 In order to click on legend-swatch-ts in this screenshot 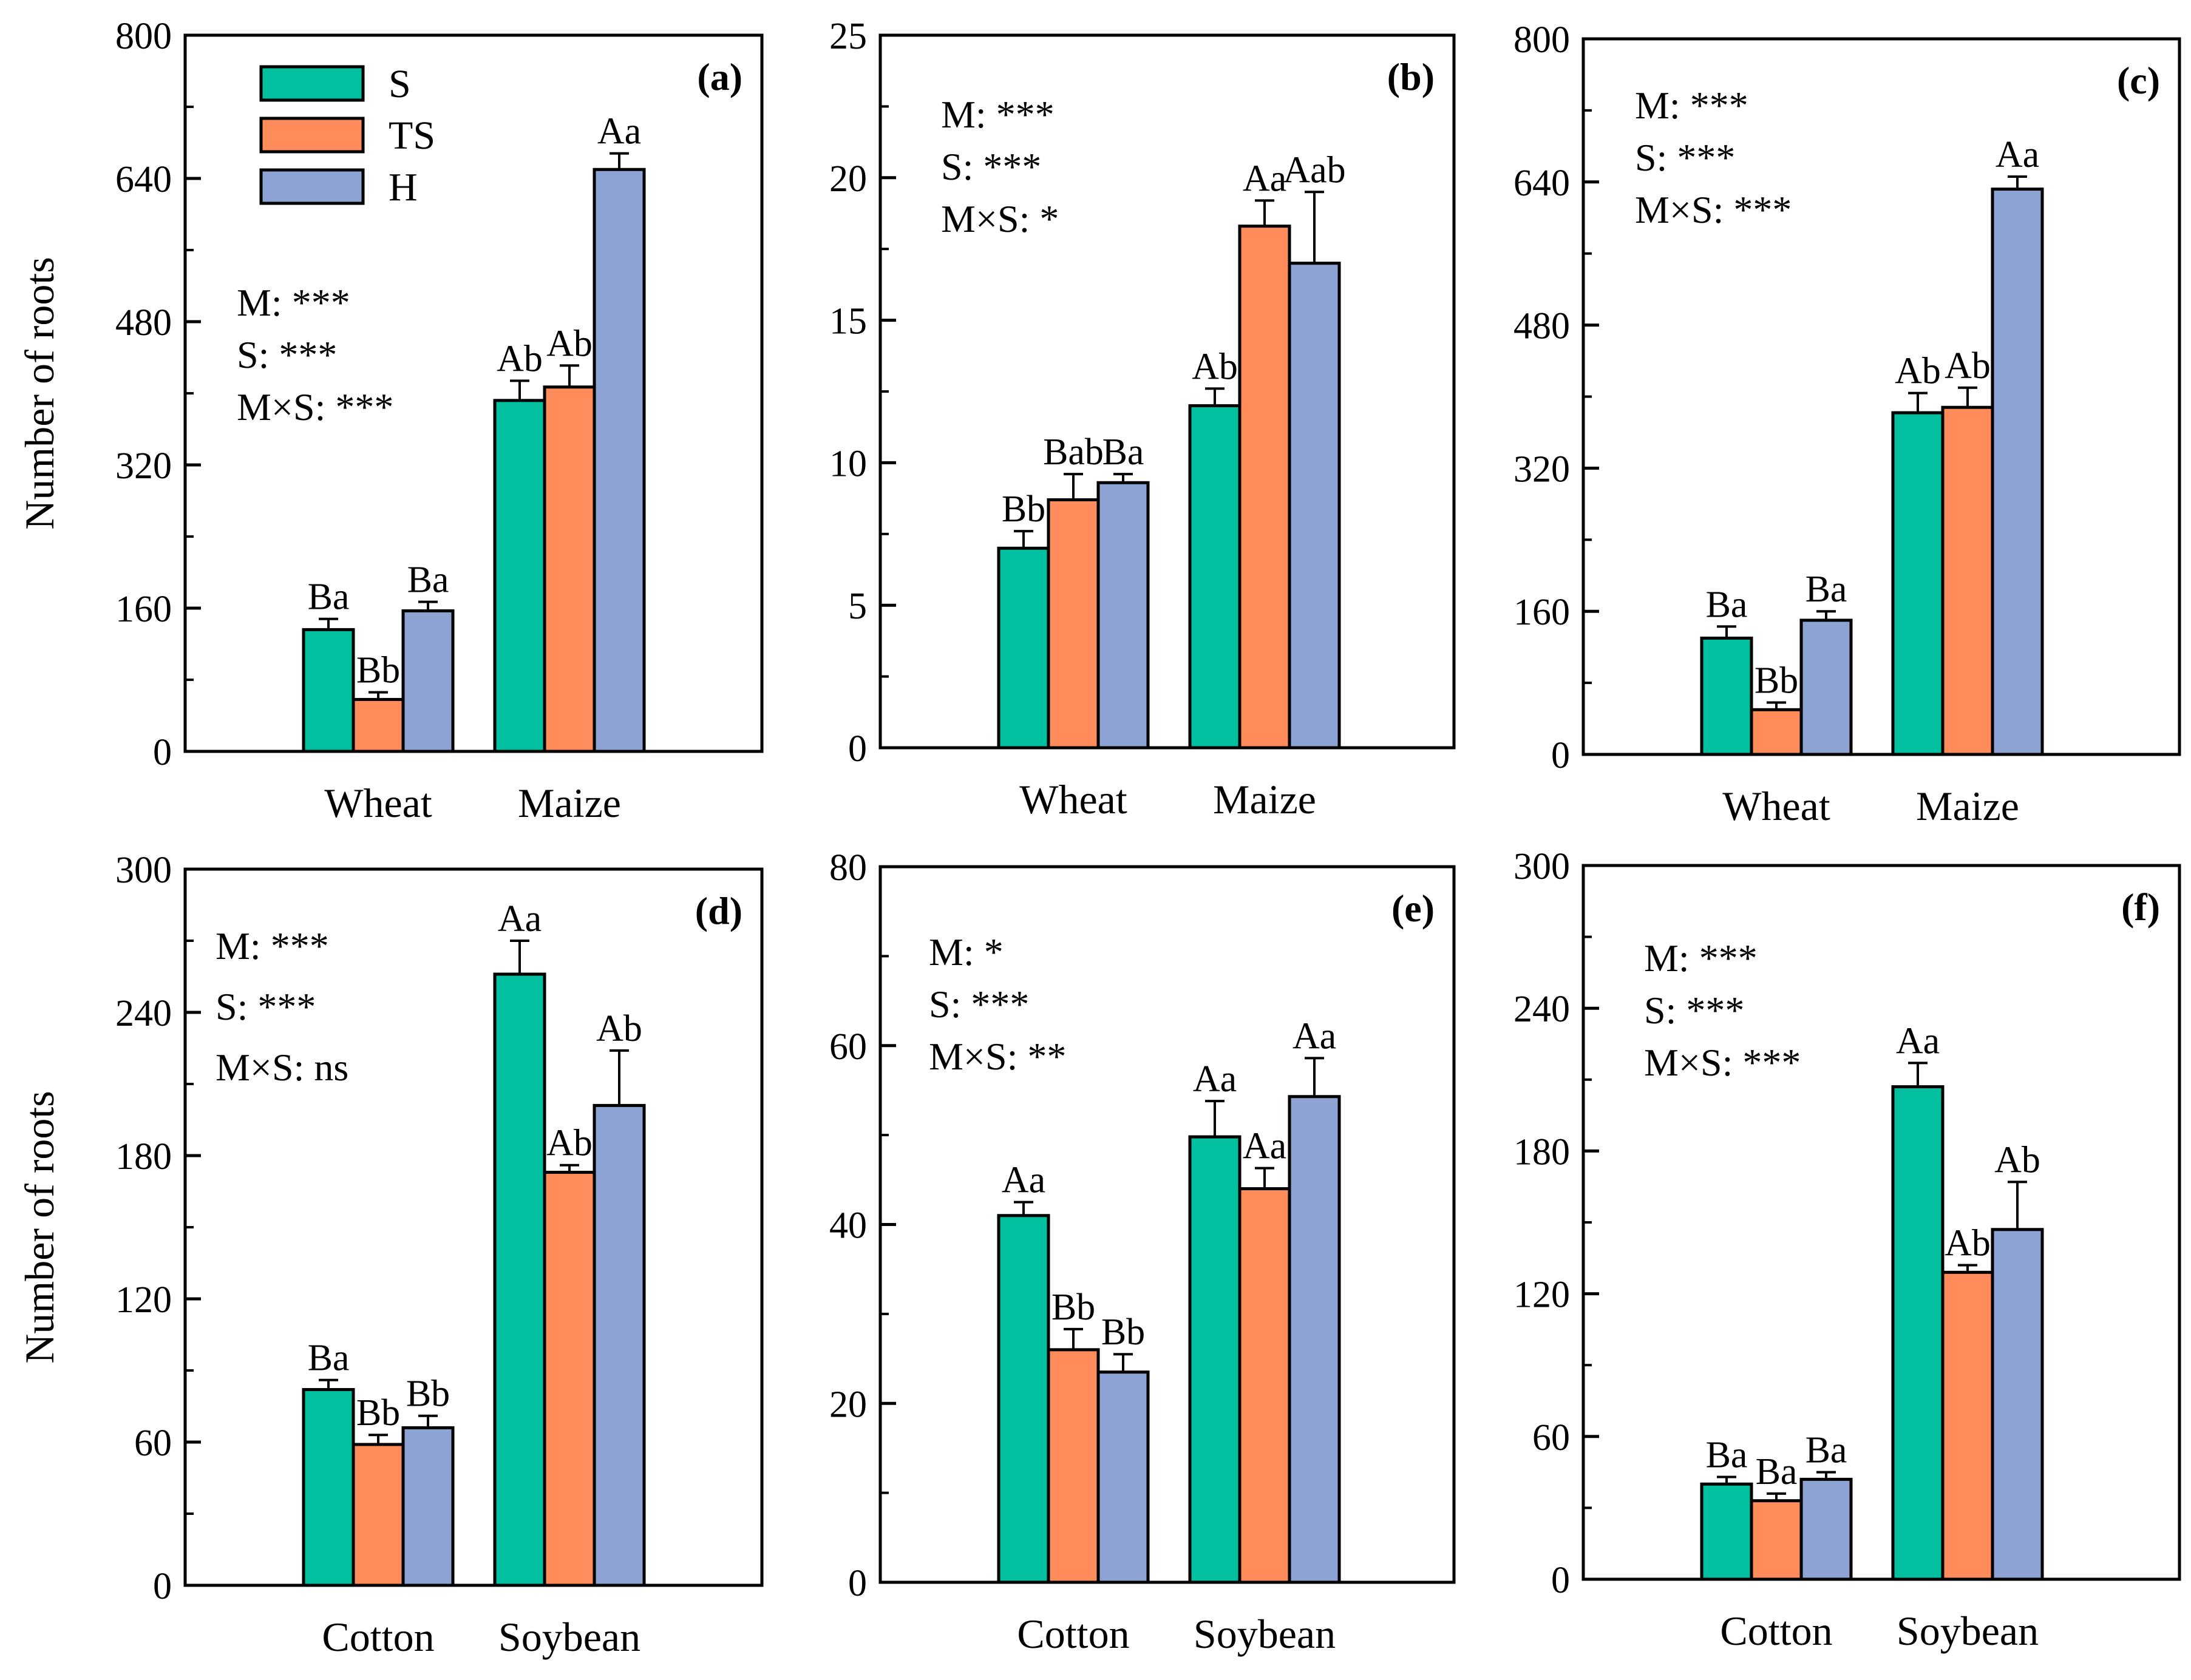, I will do `click(312, 135)`.